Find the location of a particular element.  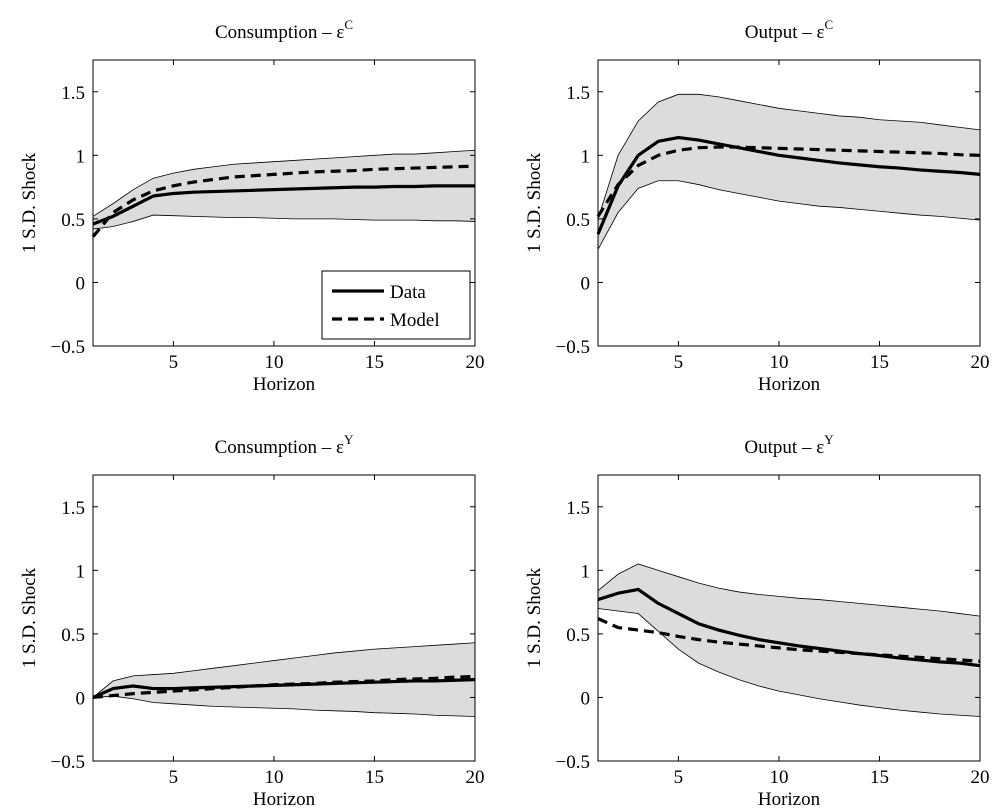

legend-label-data: Data is located at coordinates (408, 292).